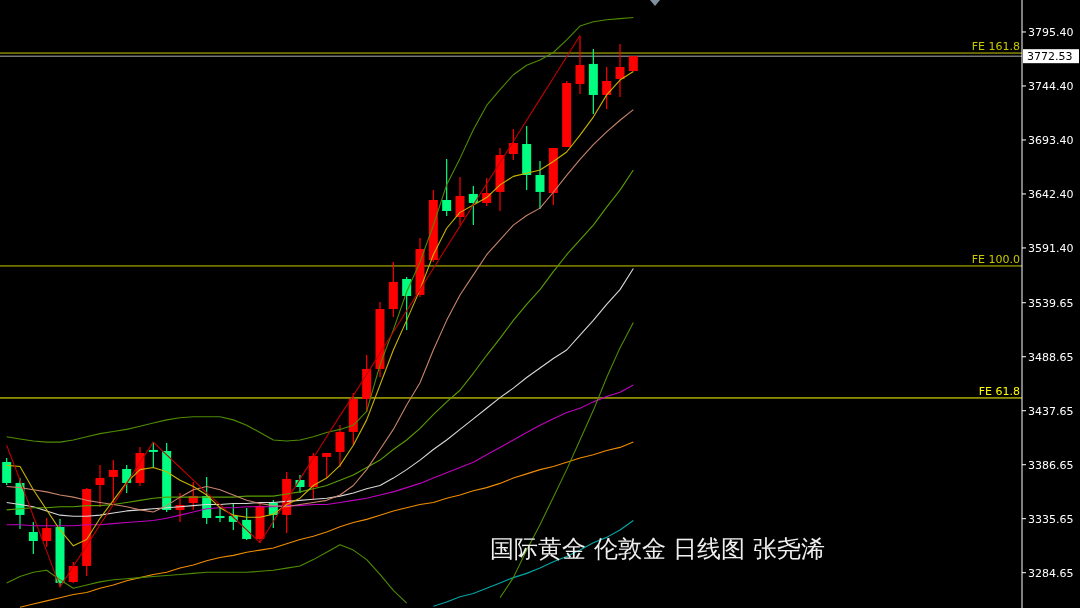  I want to click on y-tick-label: 3539.65, so click(1051, 303).